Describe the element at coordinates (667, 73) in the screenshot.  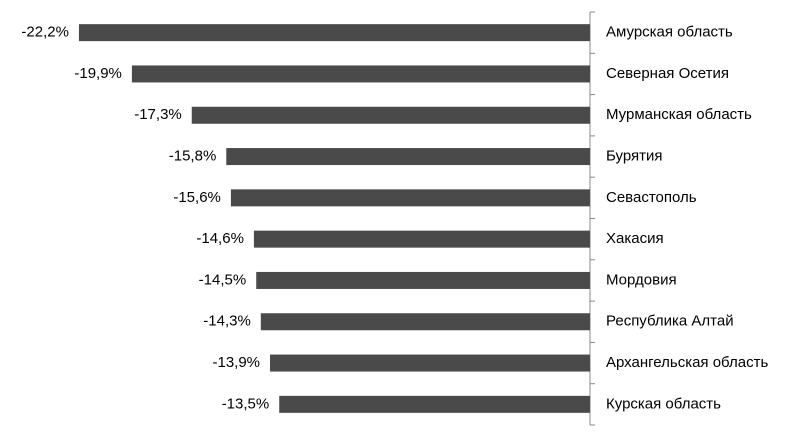
I see `category-label: Северная Осетия` at that location.